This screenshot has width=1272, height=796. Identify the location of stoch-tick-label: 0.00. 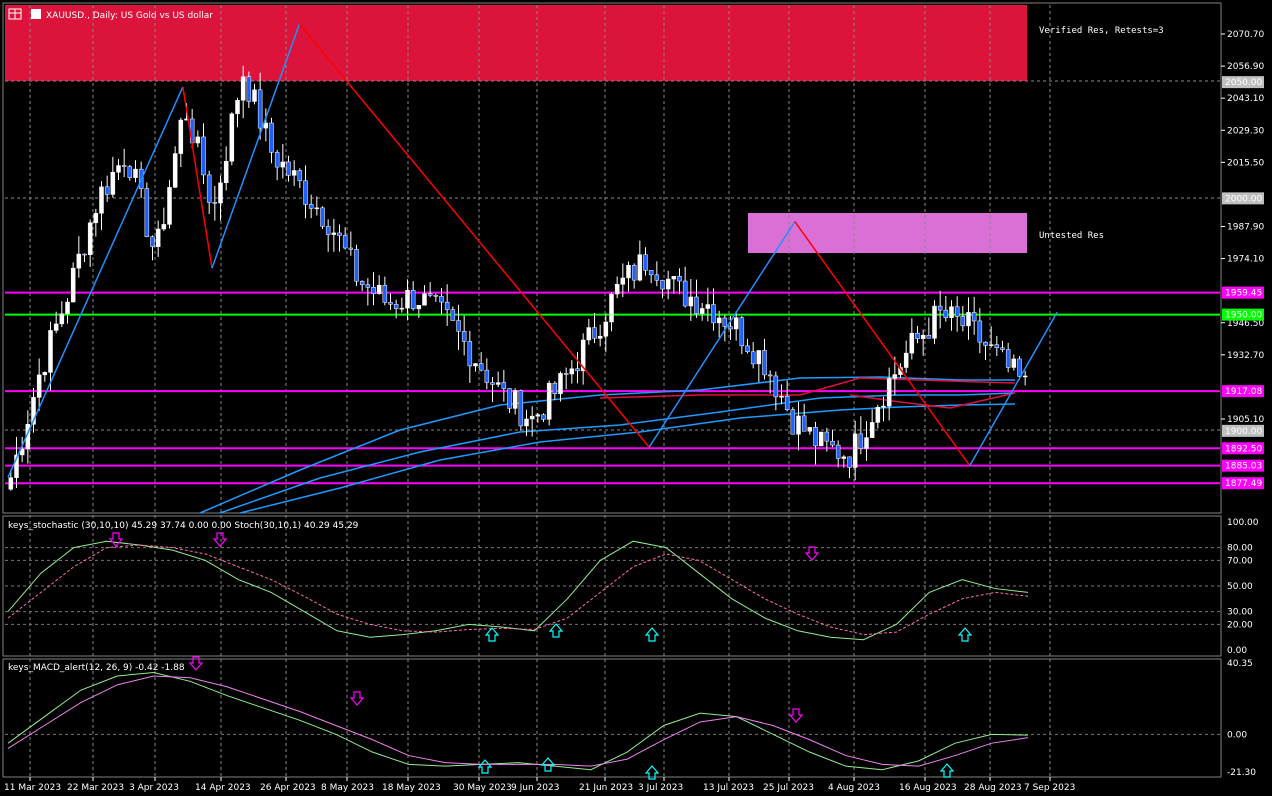
(1237, 651).